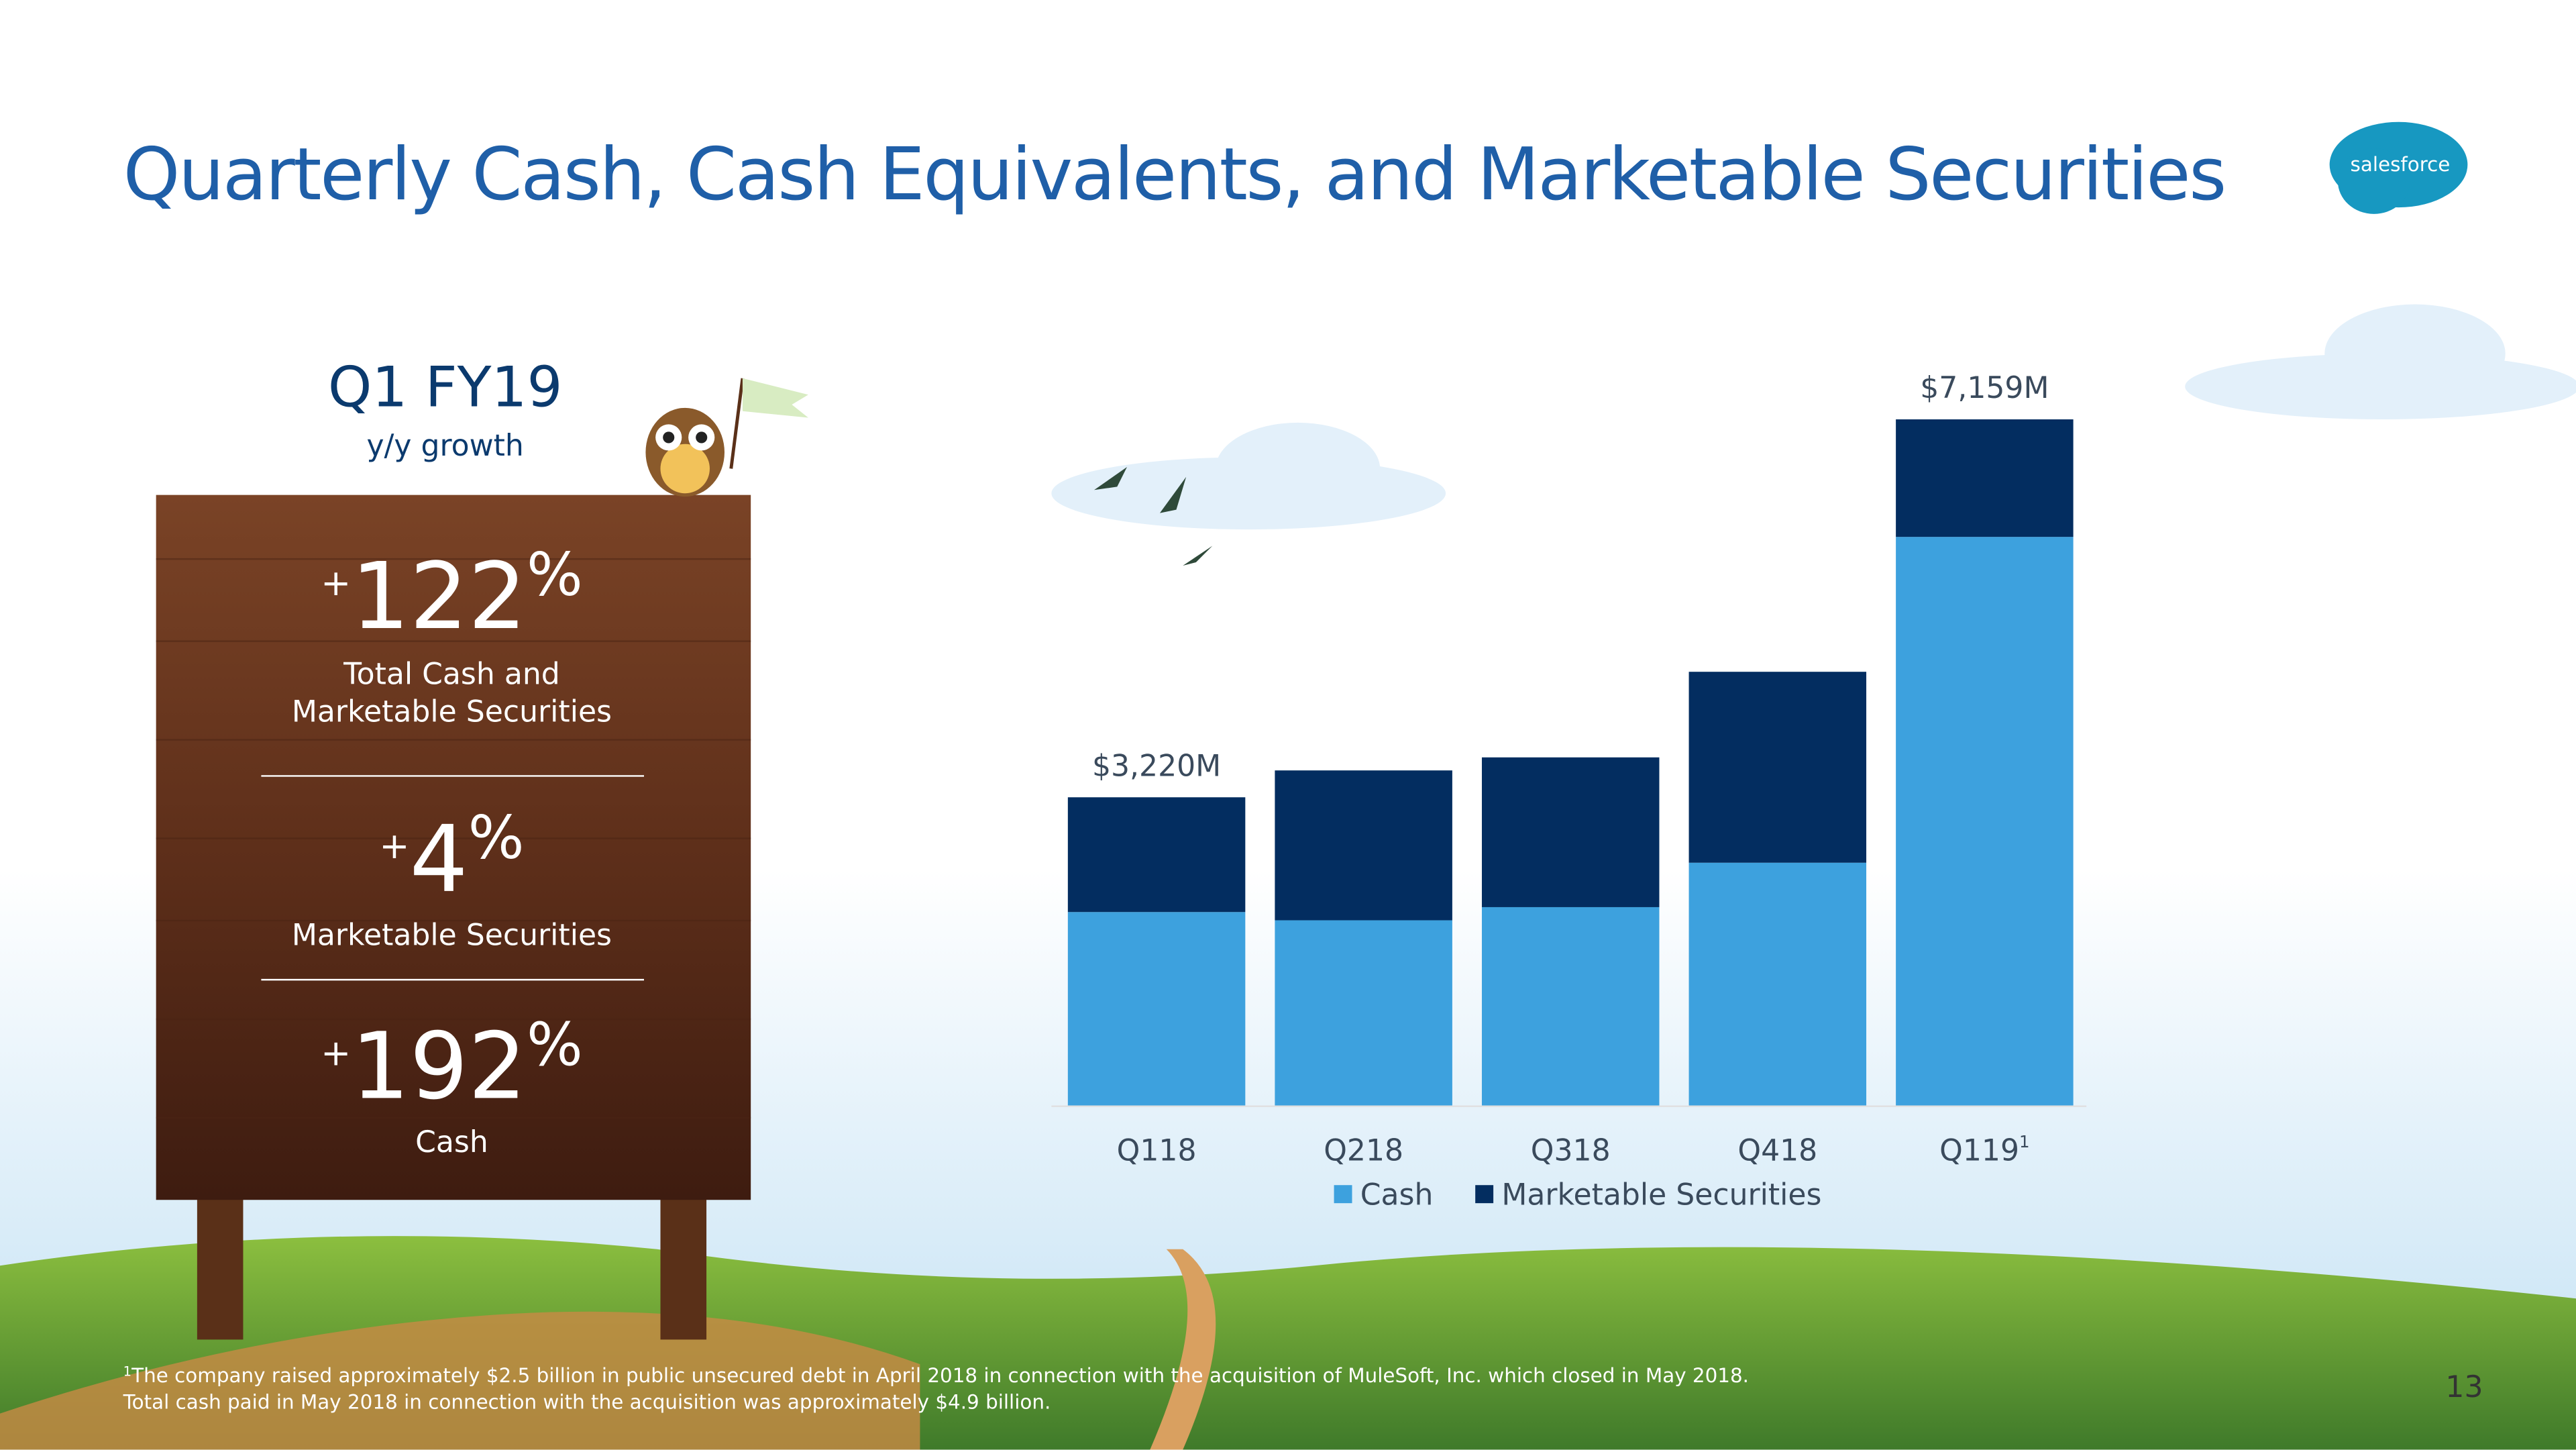 This screenshot has height=1450, width=2576. What do you see at coordinates (439, 860) in the screenshot?
I see `stat-number: 4` at bounding box center [439, 860].